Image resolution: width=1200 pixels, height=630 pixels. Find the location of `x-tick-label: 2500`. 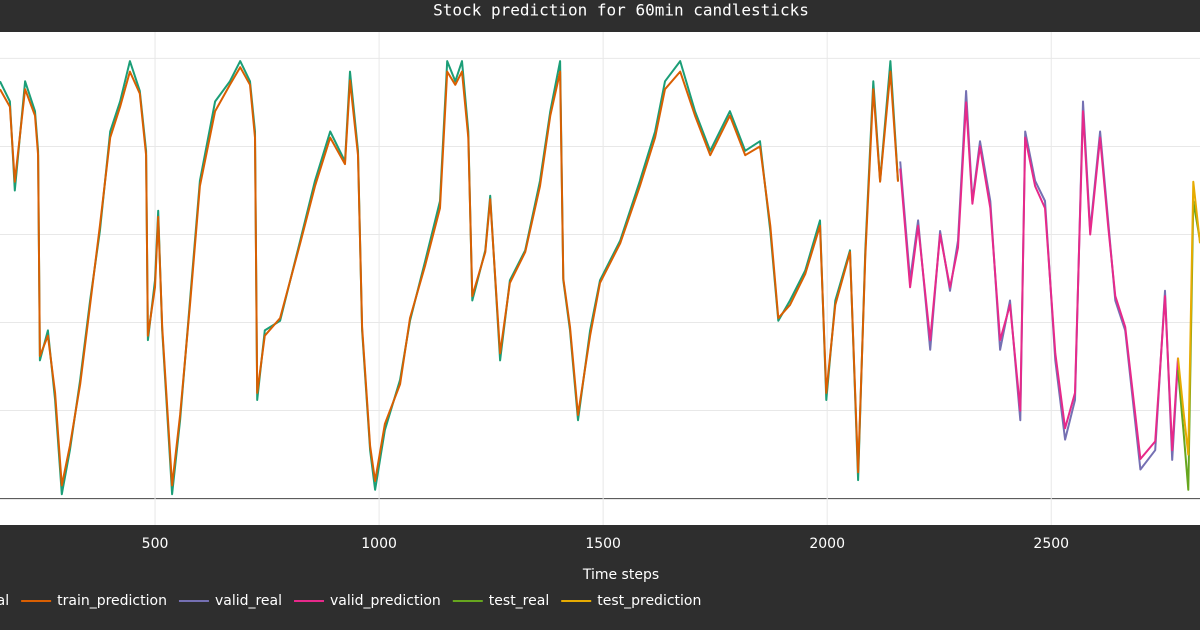

x-tick-label: 2500 is located at coordinates (1051, 544).